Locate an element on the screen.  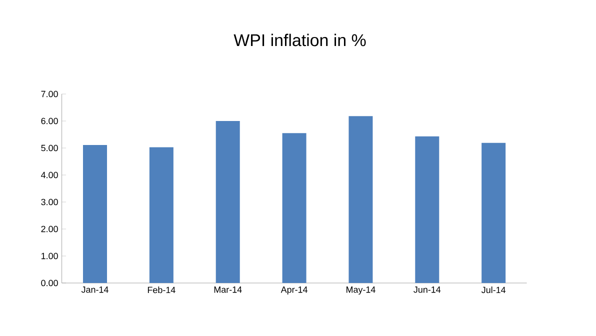
y-tick-label: 4.00 is located at coordinates (49, 175).